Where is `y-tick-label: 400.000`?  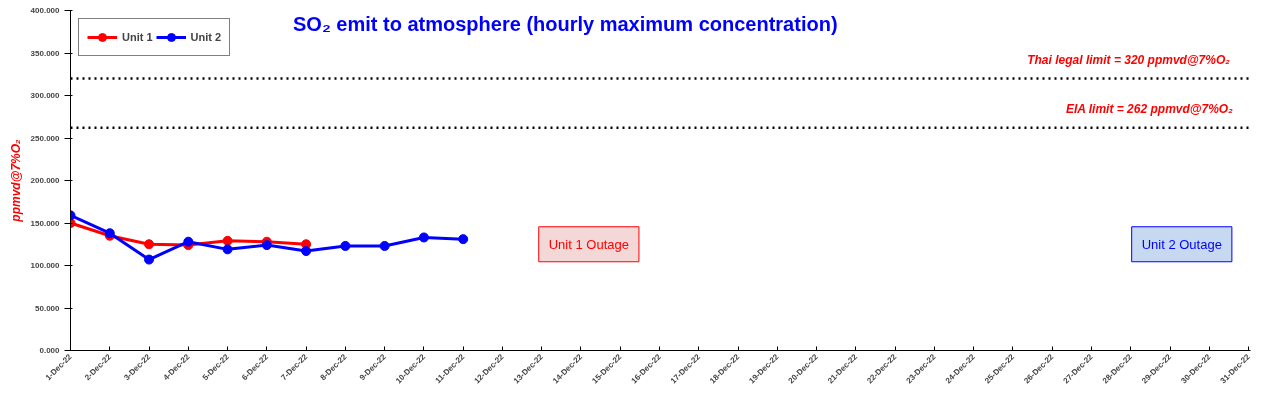 y-tick-label: 400.000 is located at coordinates (45, 10).